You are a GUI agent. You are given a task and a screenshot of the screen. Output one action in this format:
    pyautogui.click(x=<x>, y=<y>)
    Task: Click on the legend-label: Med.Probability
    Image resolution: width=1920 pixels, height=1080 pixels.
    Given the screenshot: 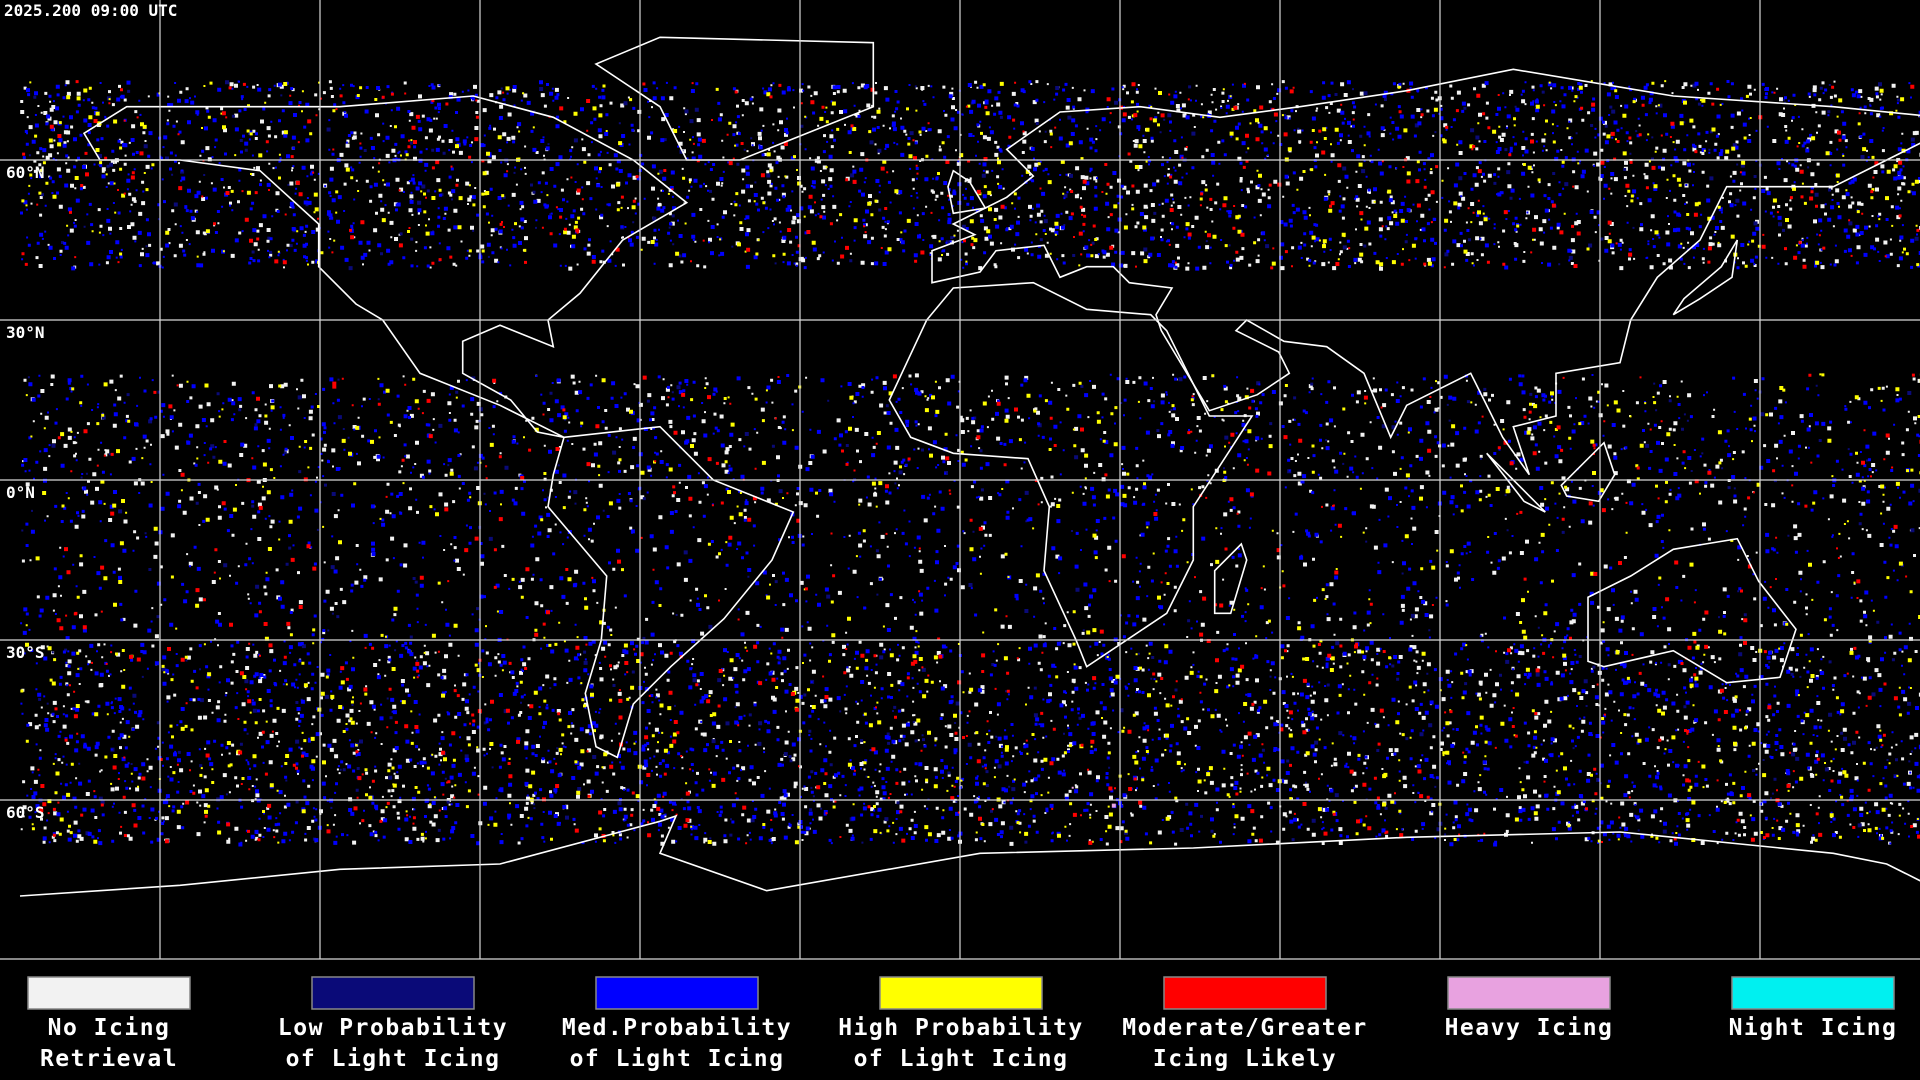 What is the action you would take?
    pyautogui.click(x=677, y=1028)
    